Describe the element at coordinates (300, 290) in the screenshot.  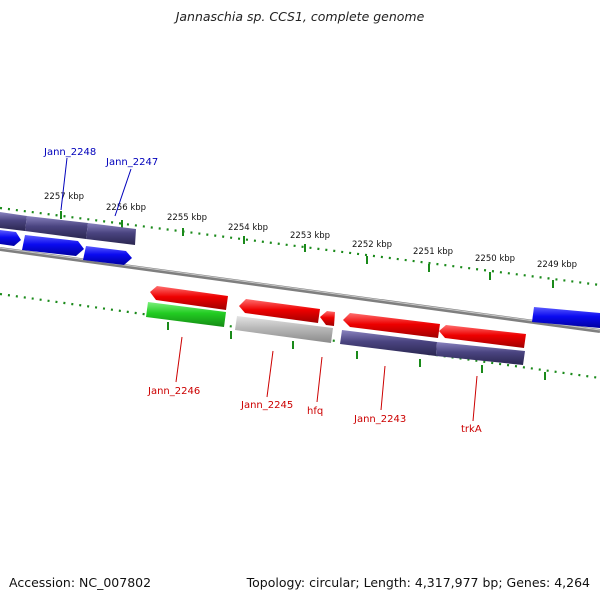
I see `genome-backbone` at that location.